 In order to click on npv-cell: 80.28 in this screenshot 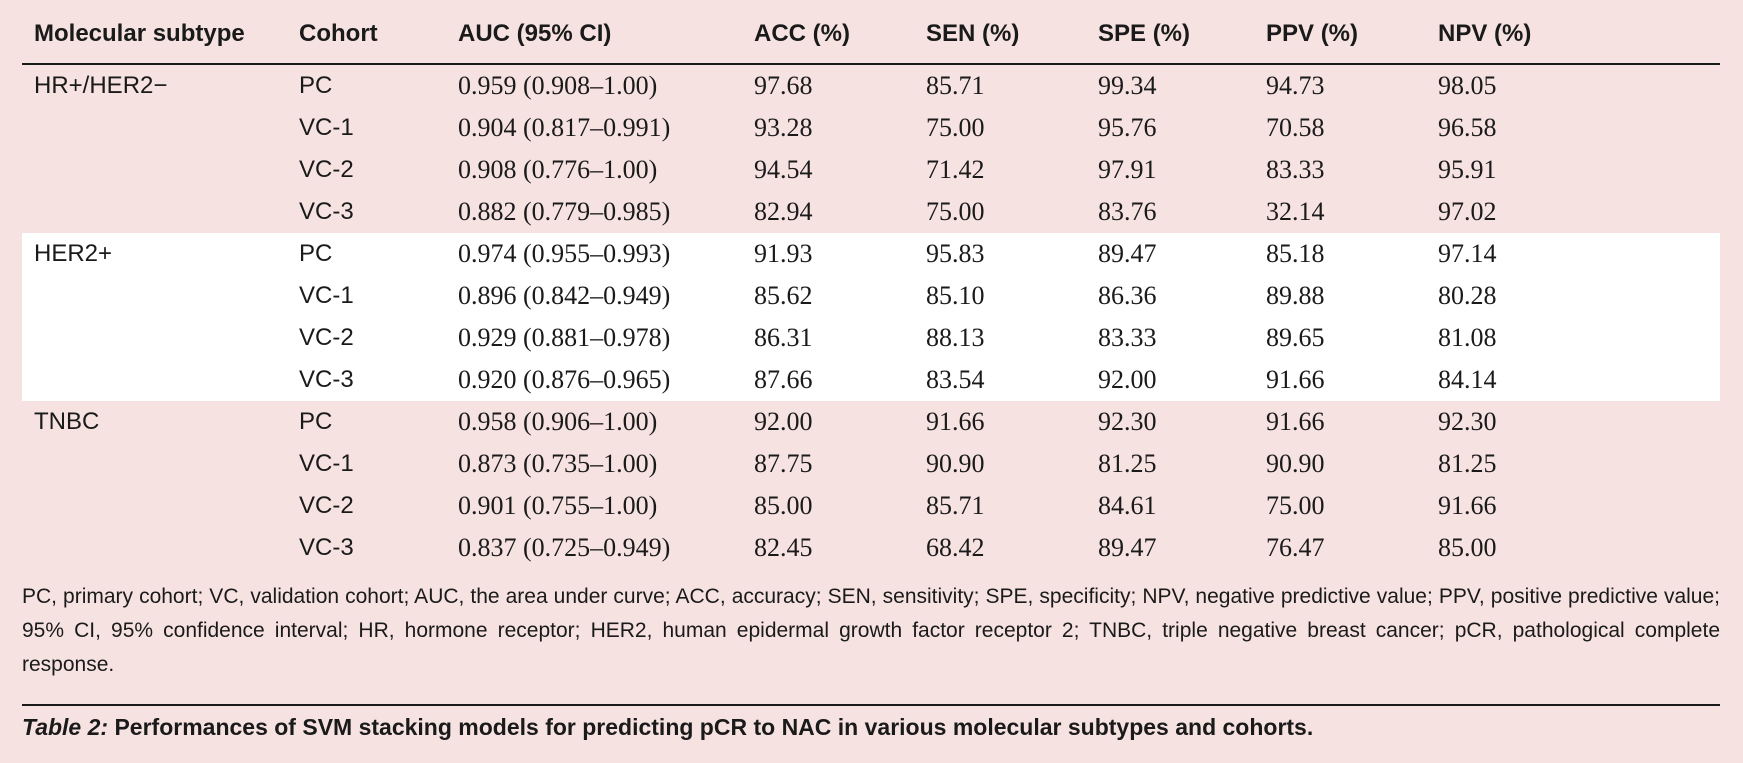, I will do `click(1467, 295)`.